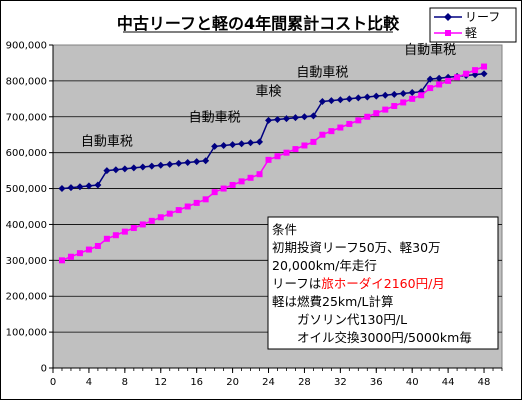  What do you see at coordinates (26, 225) in the screenshot?
I see `y-tick-label-4: 400,000` at bounding box center [26, 225].